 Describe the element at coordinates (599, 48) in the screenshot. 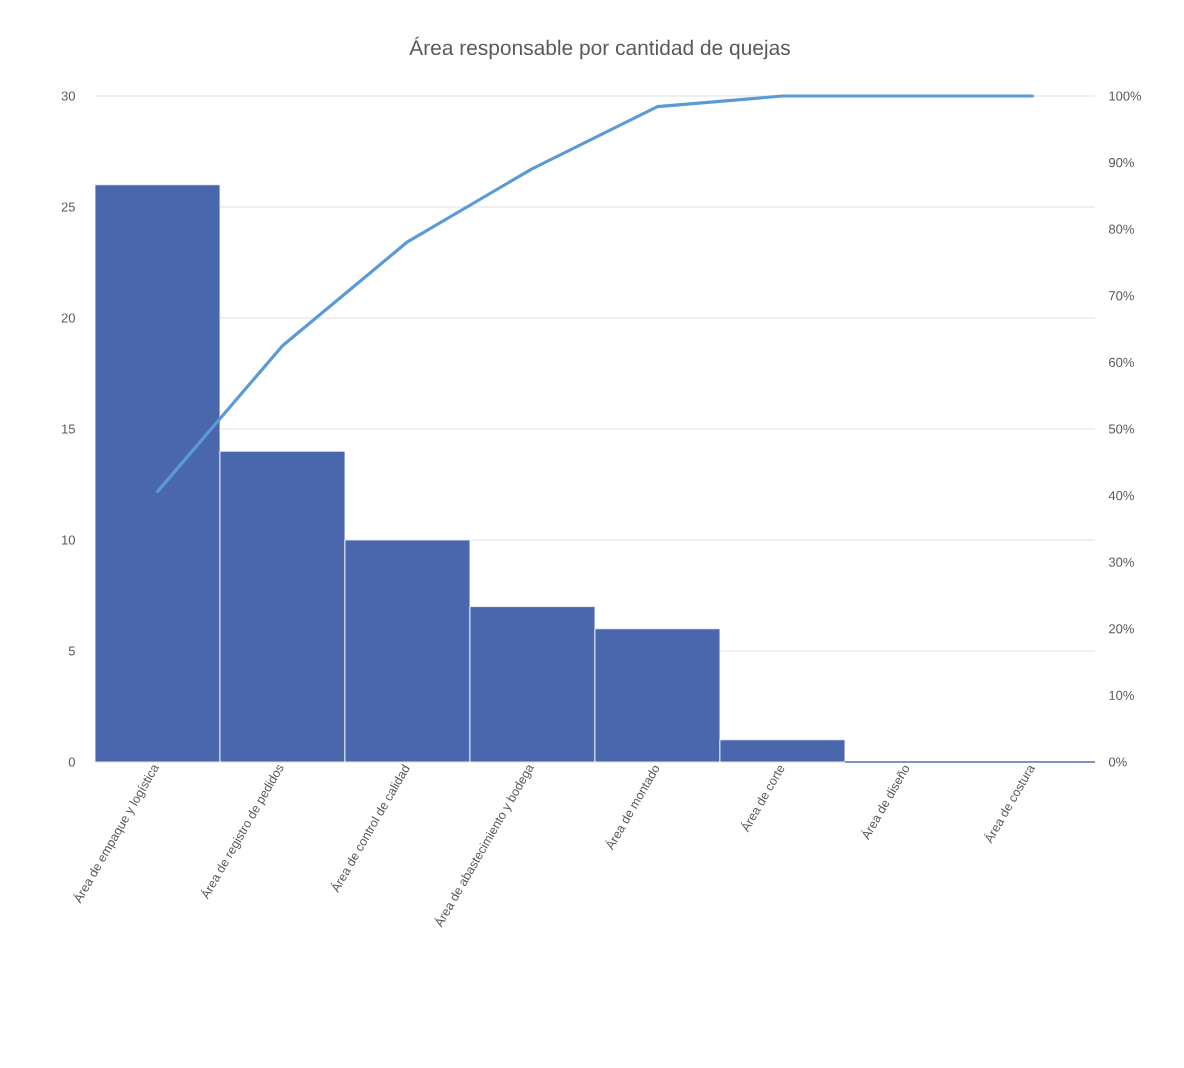

I see `chart-title: Área responsable por cantidad de quejas` at that location.